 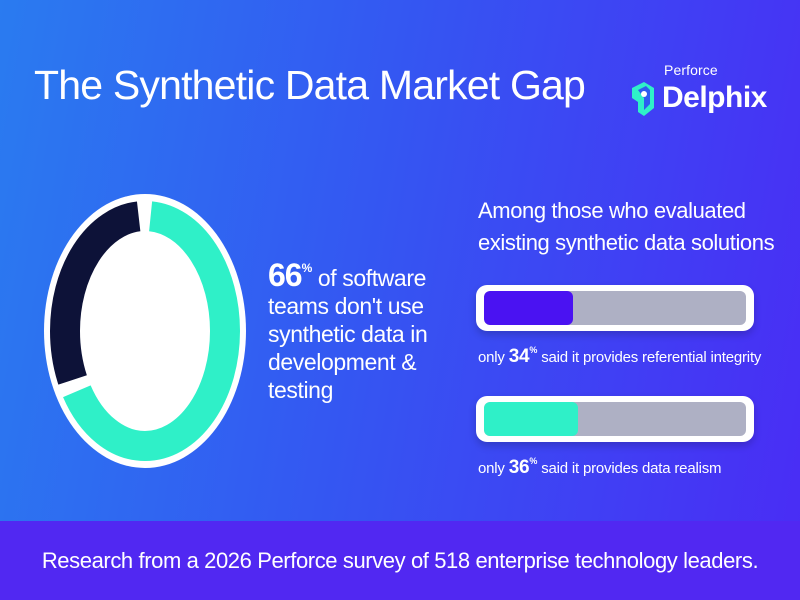 I want to click on caption-text: said it provides referential integrity, so click(x=651, y=357).